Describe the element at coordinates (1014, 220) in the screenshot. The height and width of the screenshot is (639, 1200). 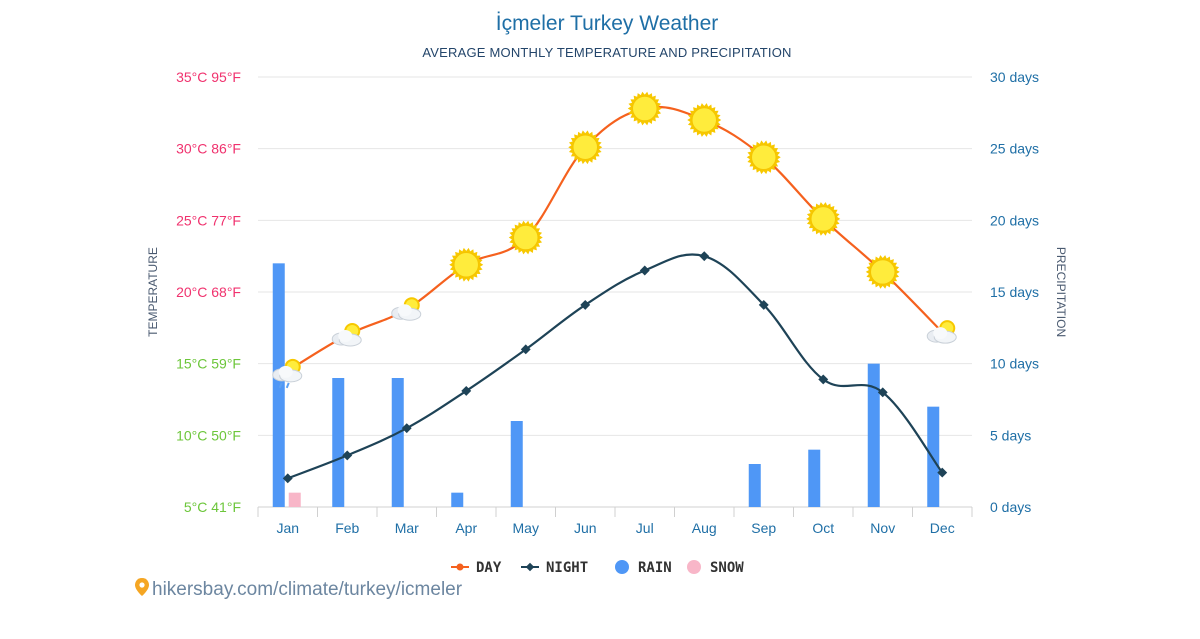
I see `precipitation-tick-label: 20 days` at that location.